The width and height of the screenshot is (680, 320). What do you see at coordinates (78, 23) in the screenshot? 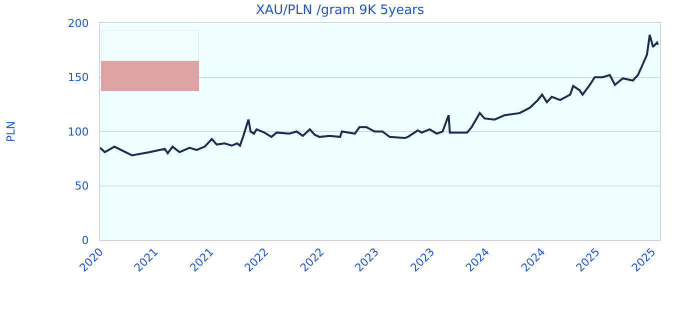
I see `y-tick-label: 200` at bounding box center [78, 23].